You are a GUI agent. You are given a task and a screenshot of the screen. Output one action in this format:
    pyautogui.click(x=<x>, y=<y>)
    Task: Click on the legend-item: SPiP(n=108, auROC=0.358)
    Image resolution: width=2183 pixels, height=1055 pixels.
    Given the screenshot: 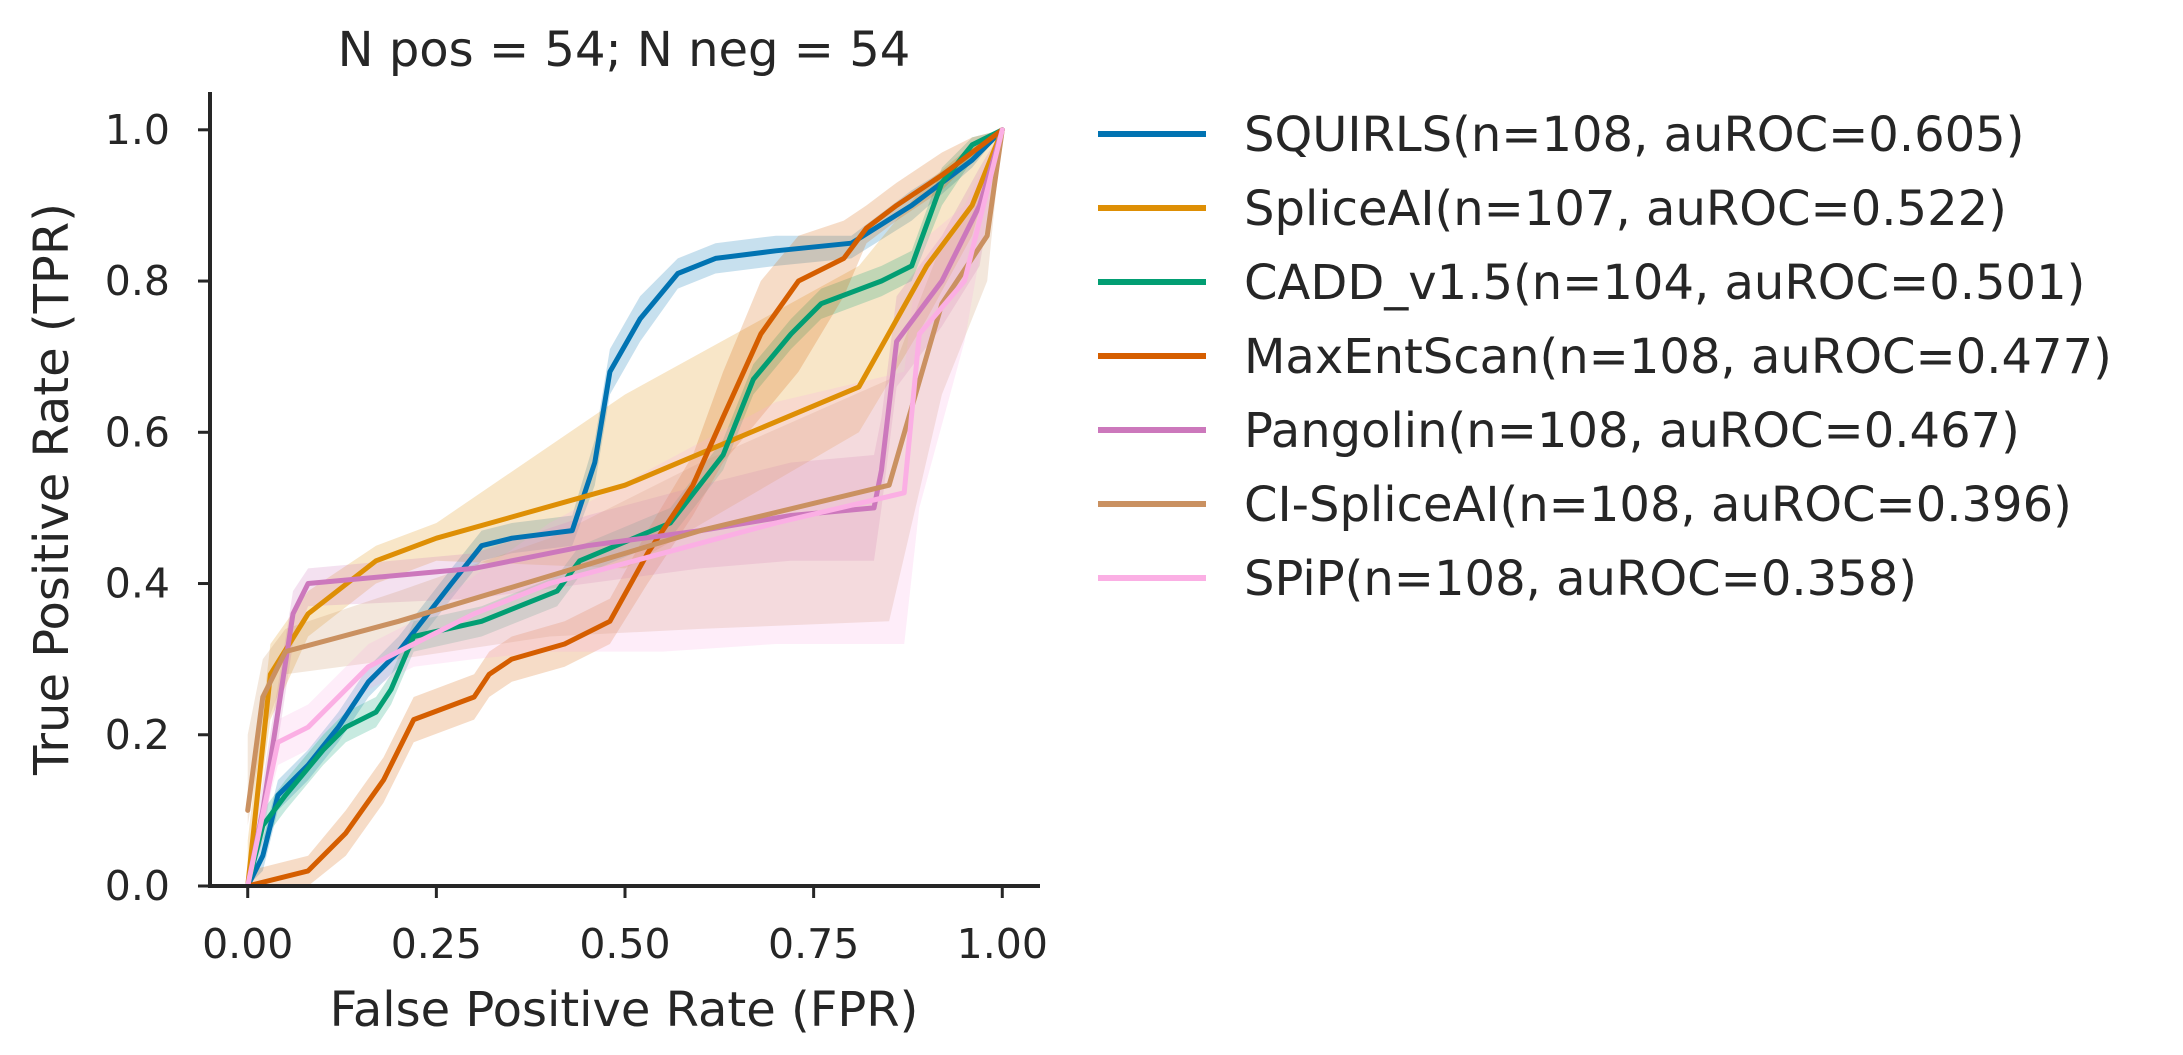 What is the action you would take?
    pyautogui.click(x=1507, y=579)
    